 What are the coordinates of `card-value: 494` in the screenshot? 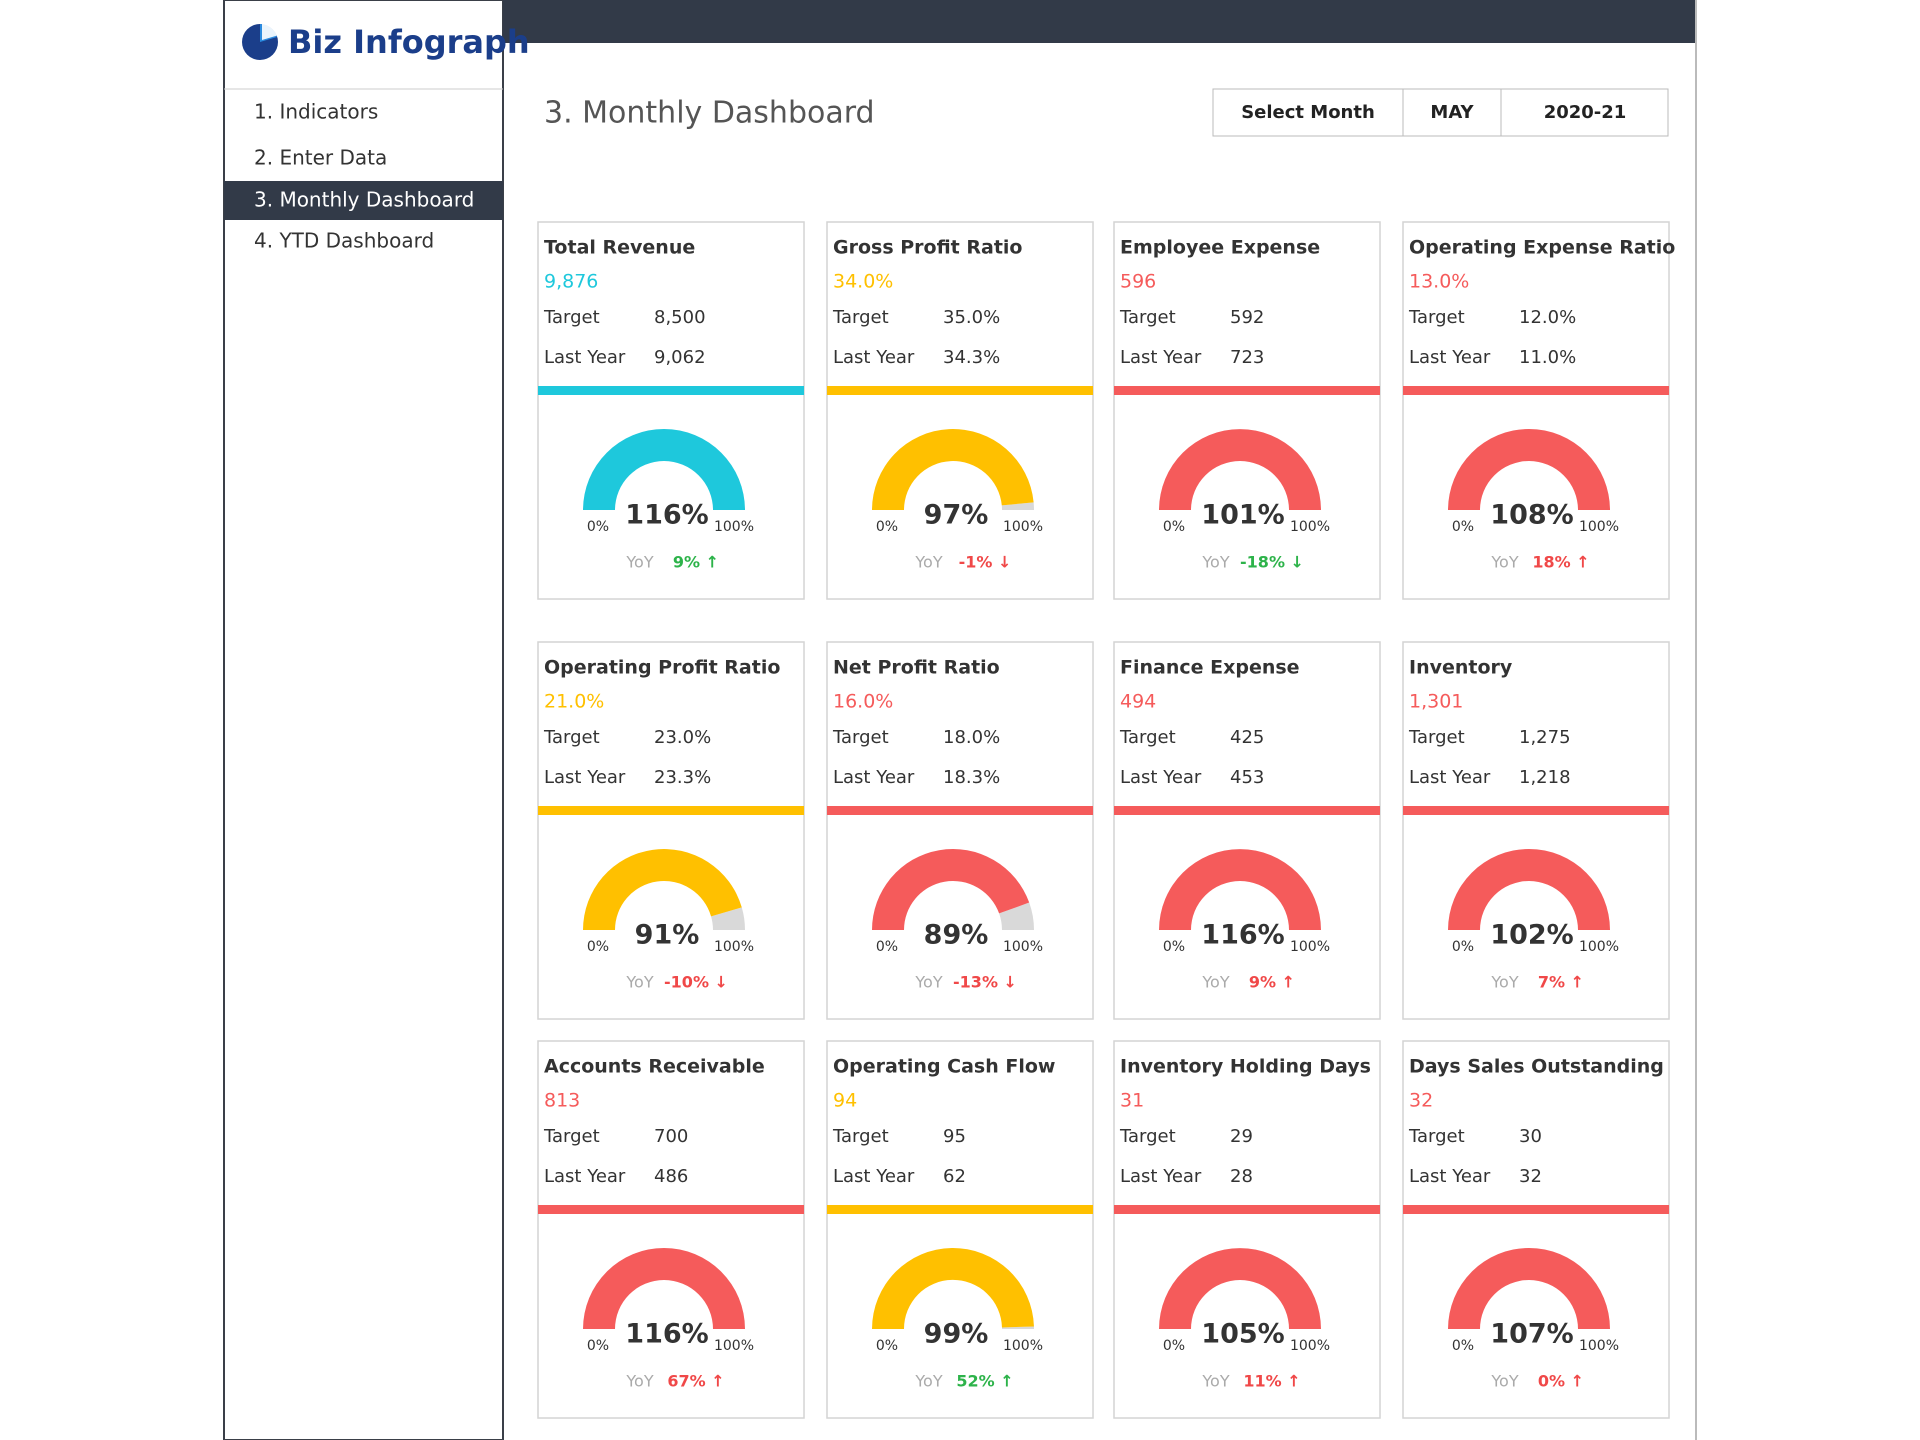 It's located at (1138, 702).